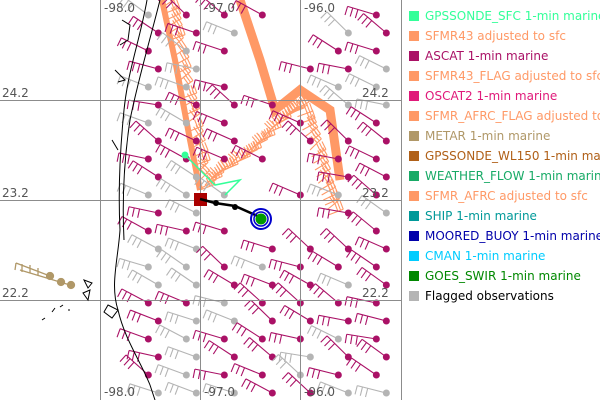 This screenshot has width=600, height=404. Describe the element at coordinates (219, 8) in the screenshot. I see `lon-label-top: -97.0` at that location.